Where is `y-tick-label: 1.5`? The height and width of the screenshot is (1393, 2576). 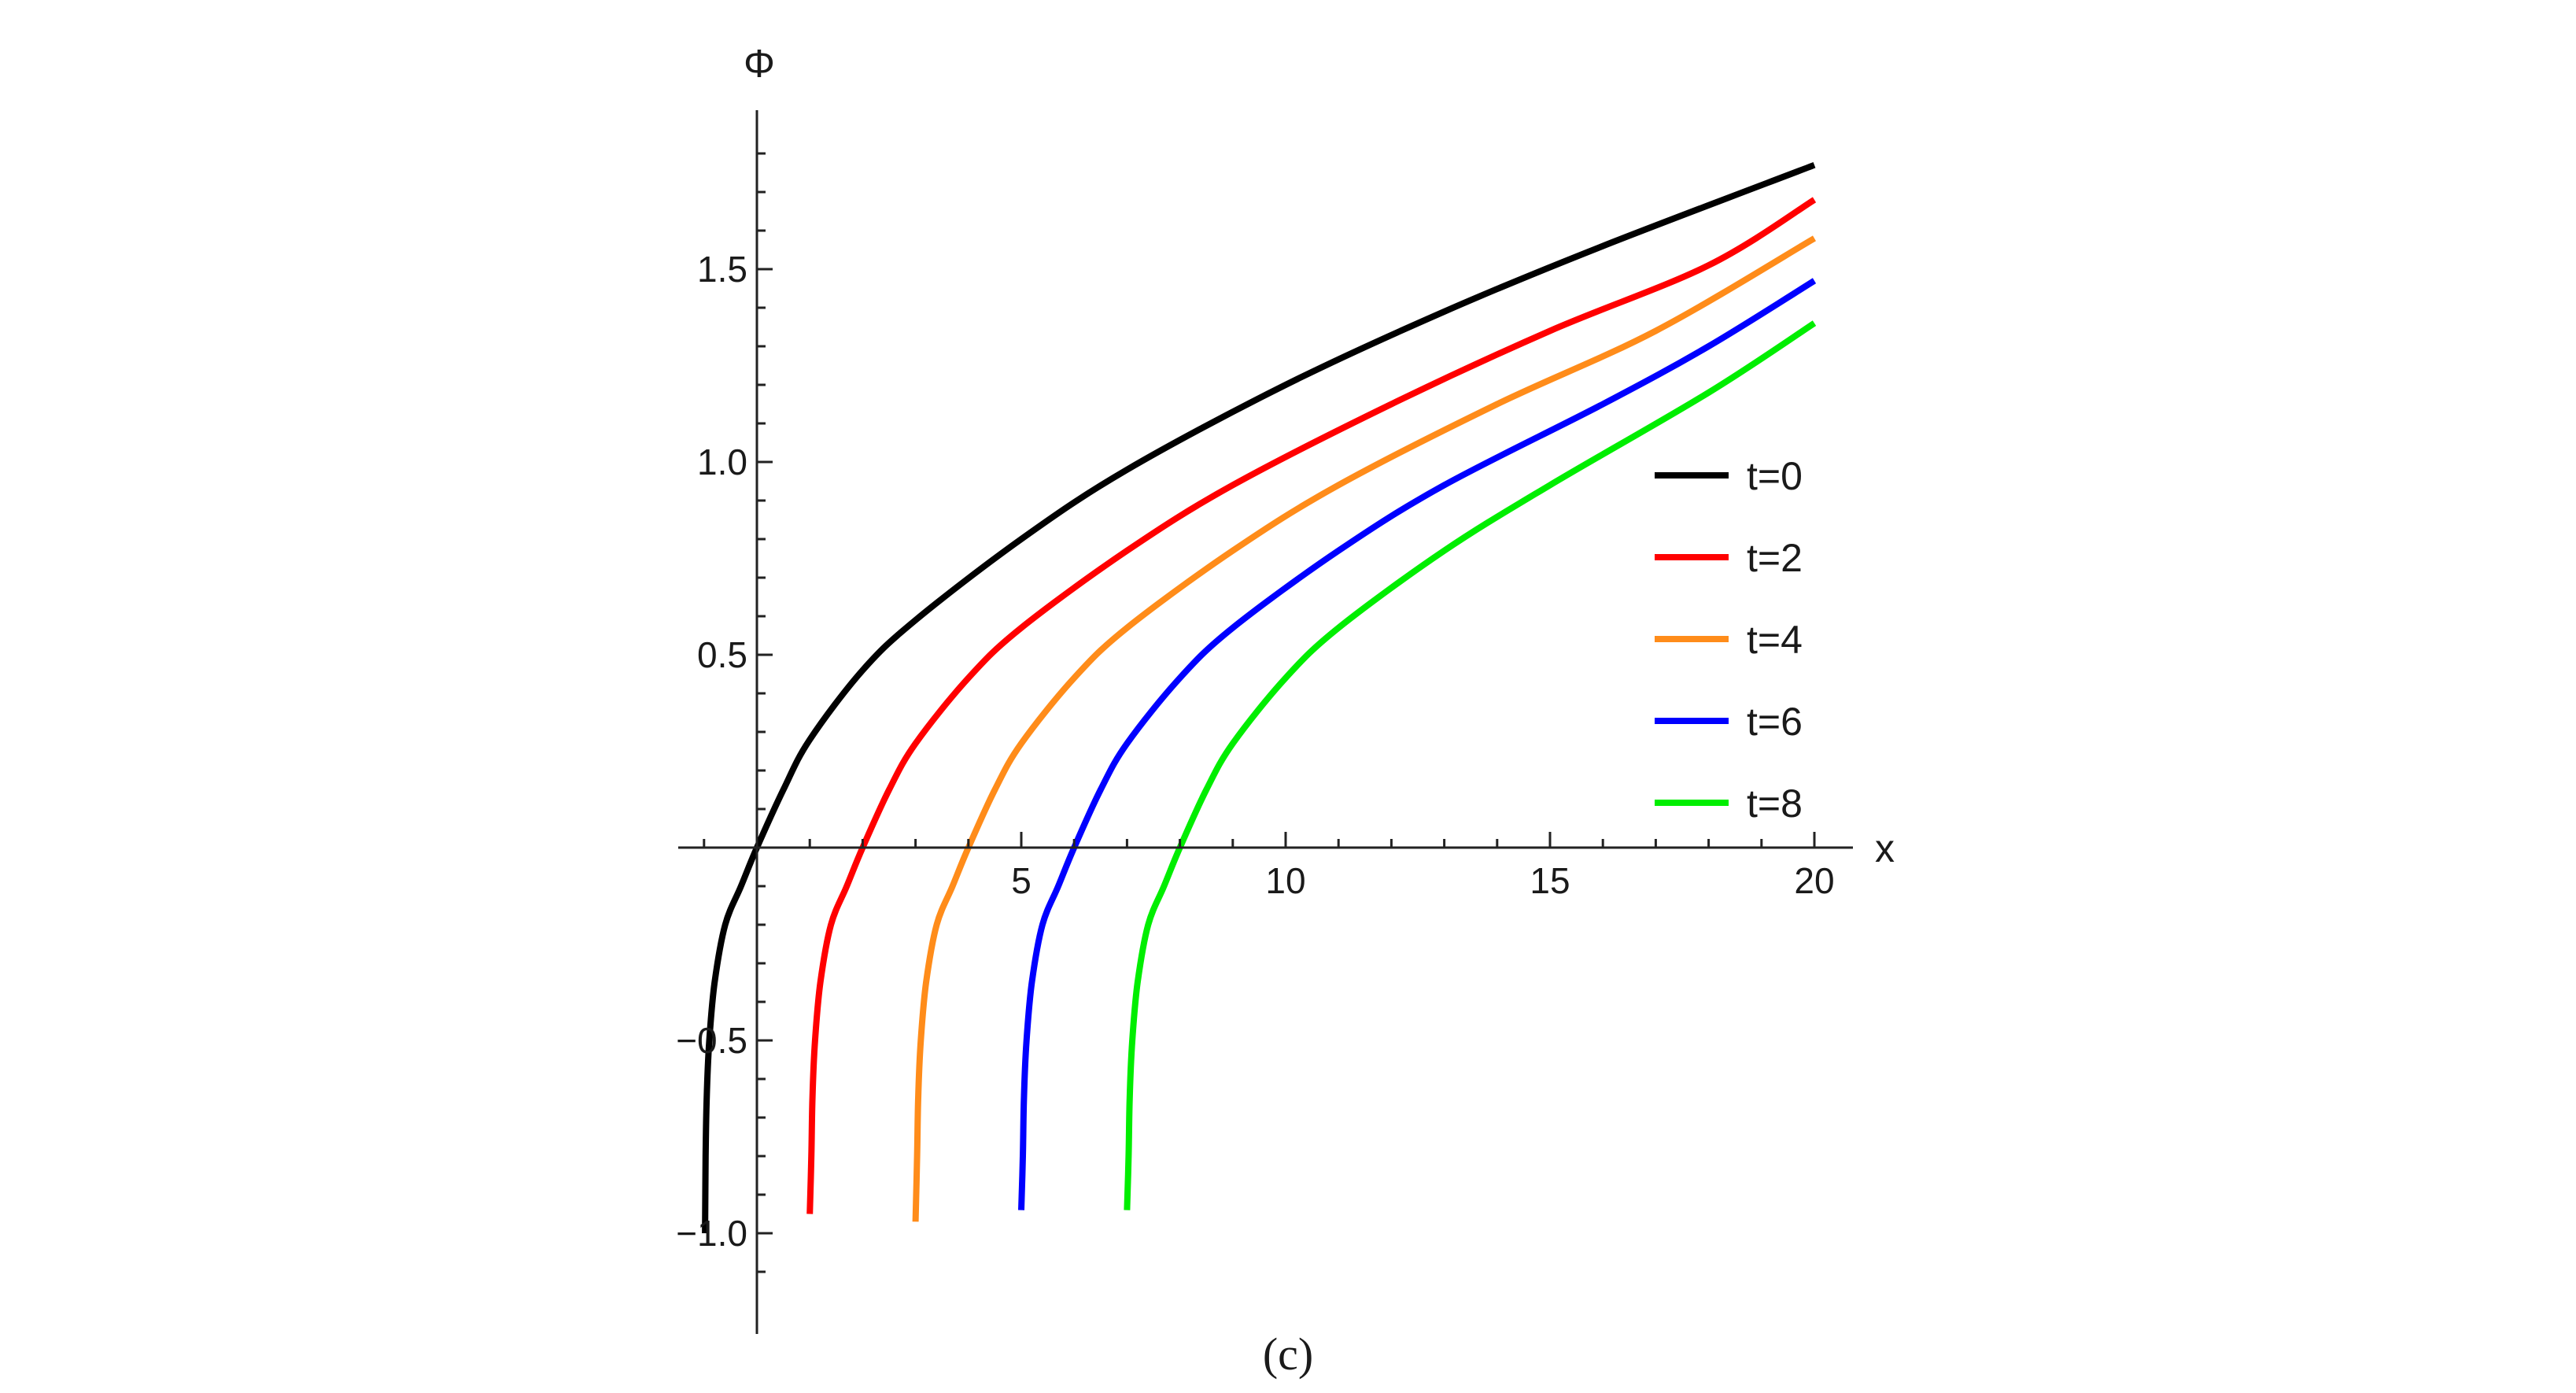
y-tick-label: 1.5 is located at coordinates (722, 269).